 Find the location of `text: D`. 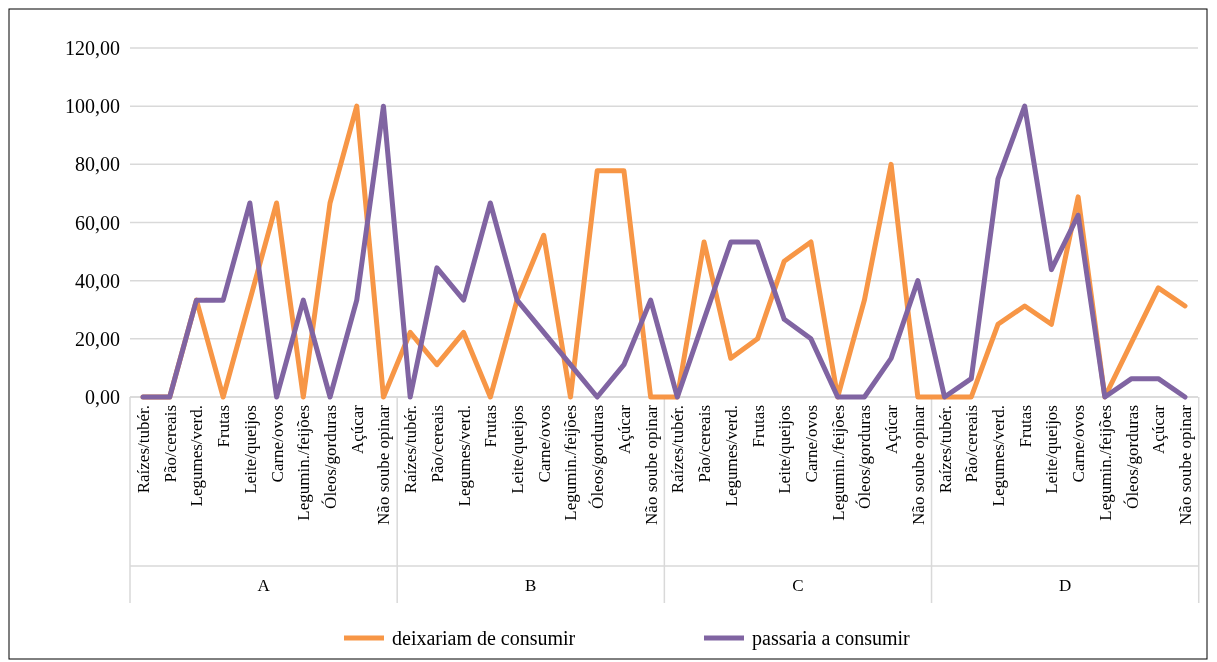

text: D is located at coordinates (1065, 585).